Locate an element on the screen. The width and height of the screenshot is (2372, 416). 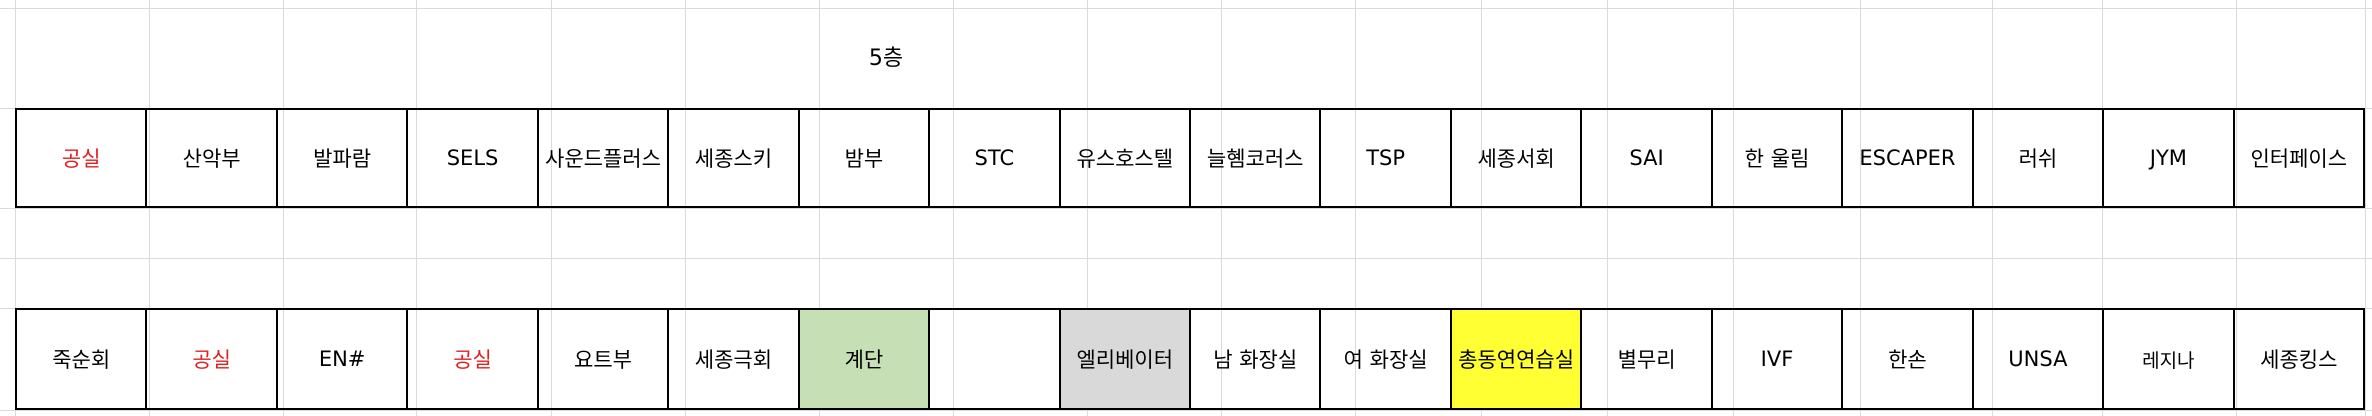
floor-title: 5층 is located at coordinates (886, 58).